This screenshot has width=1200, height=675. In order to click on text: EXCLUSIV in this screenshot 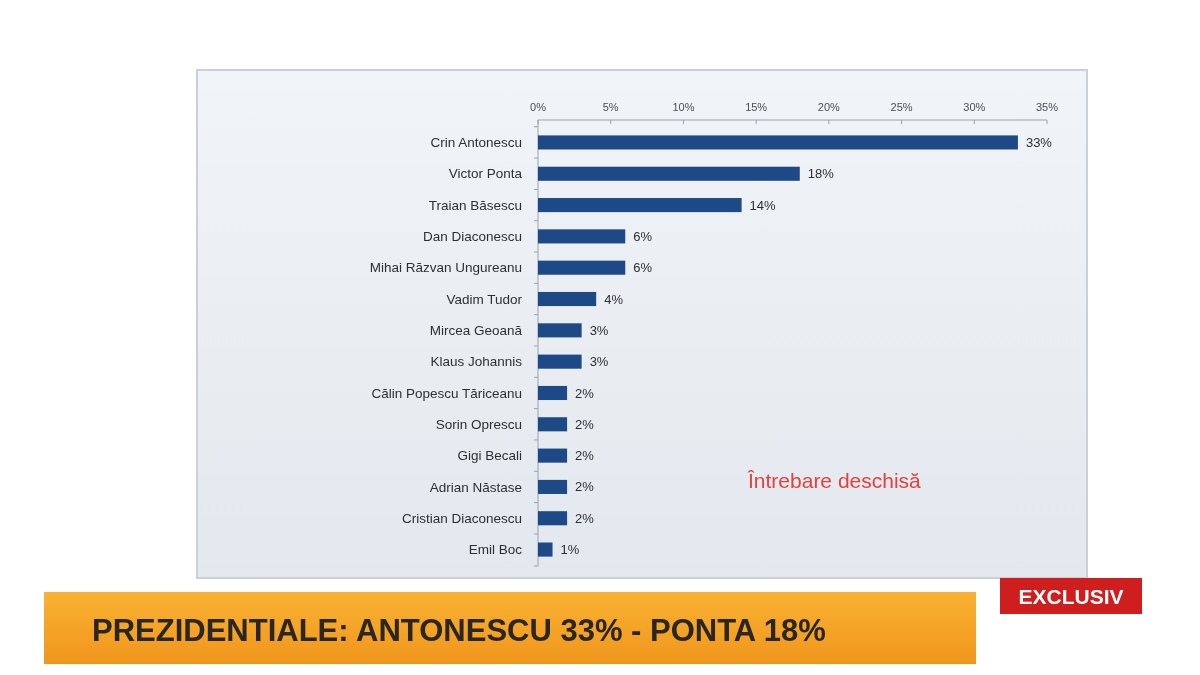, I will do `click(1071, 596)`.